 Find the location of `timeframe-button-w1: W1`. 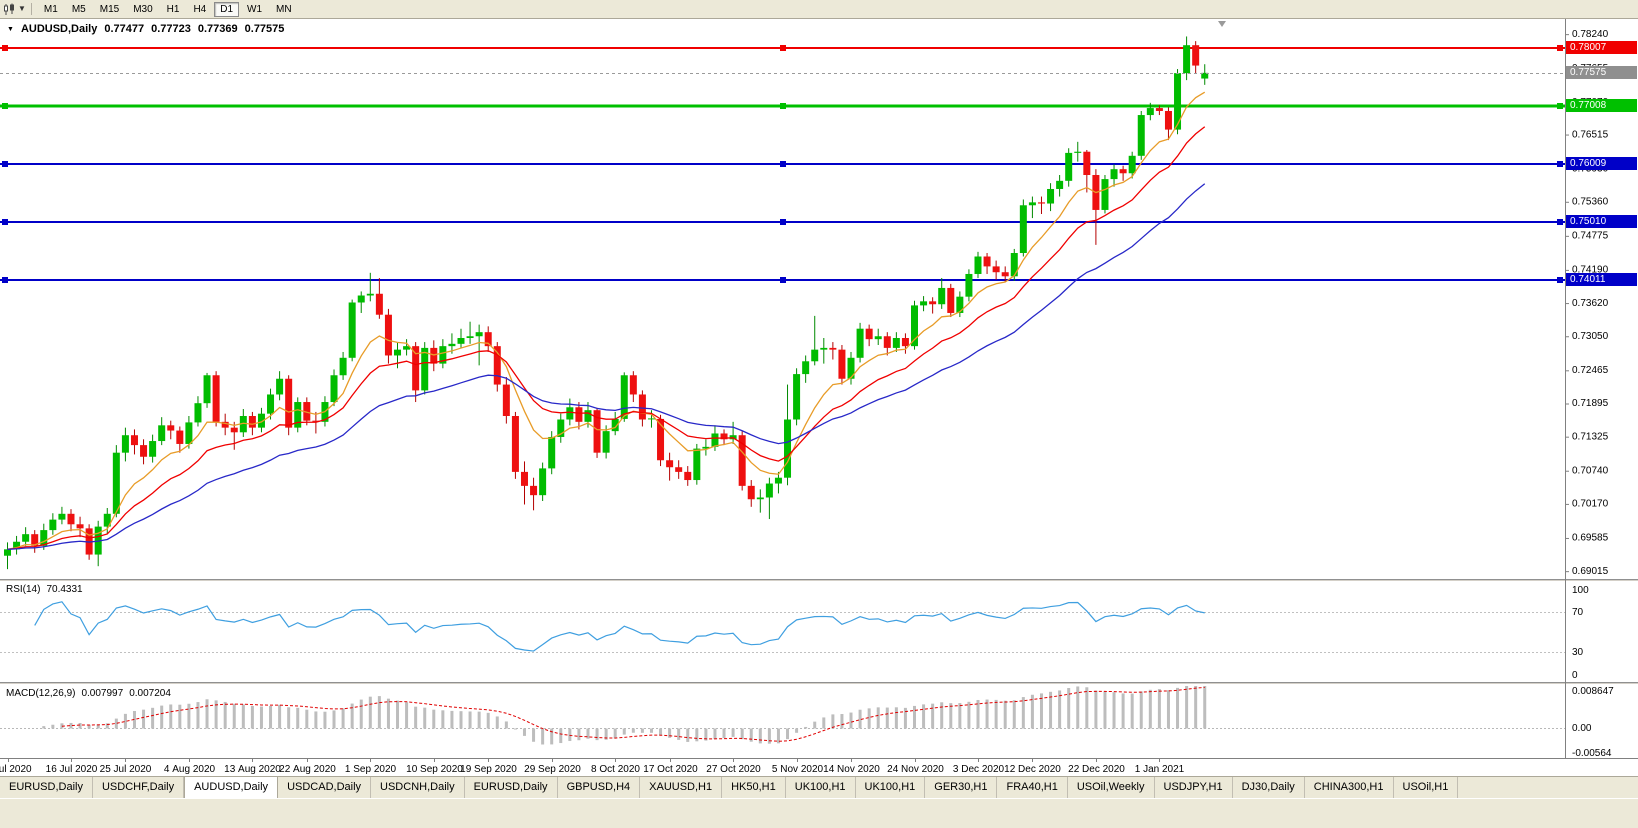

timeframe-button-w1: W1 is located at coordinates (254, 9).